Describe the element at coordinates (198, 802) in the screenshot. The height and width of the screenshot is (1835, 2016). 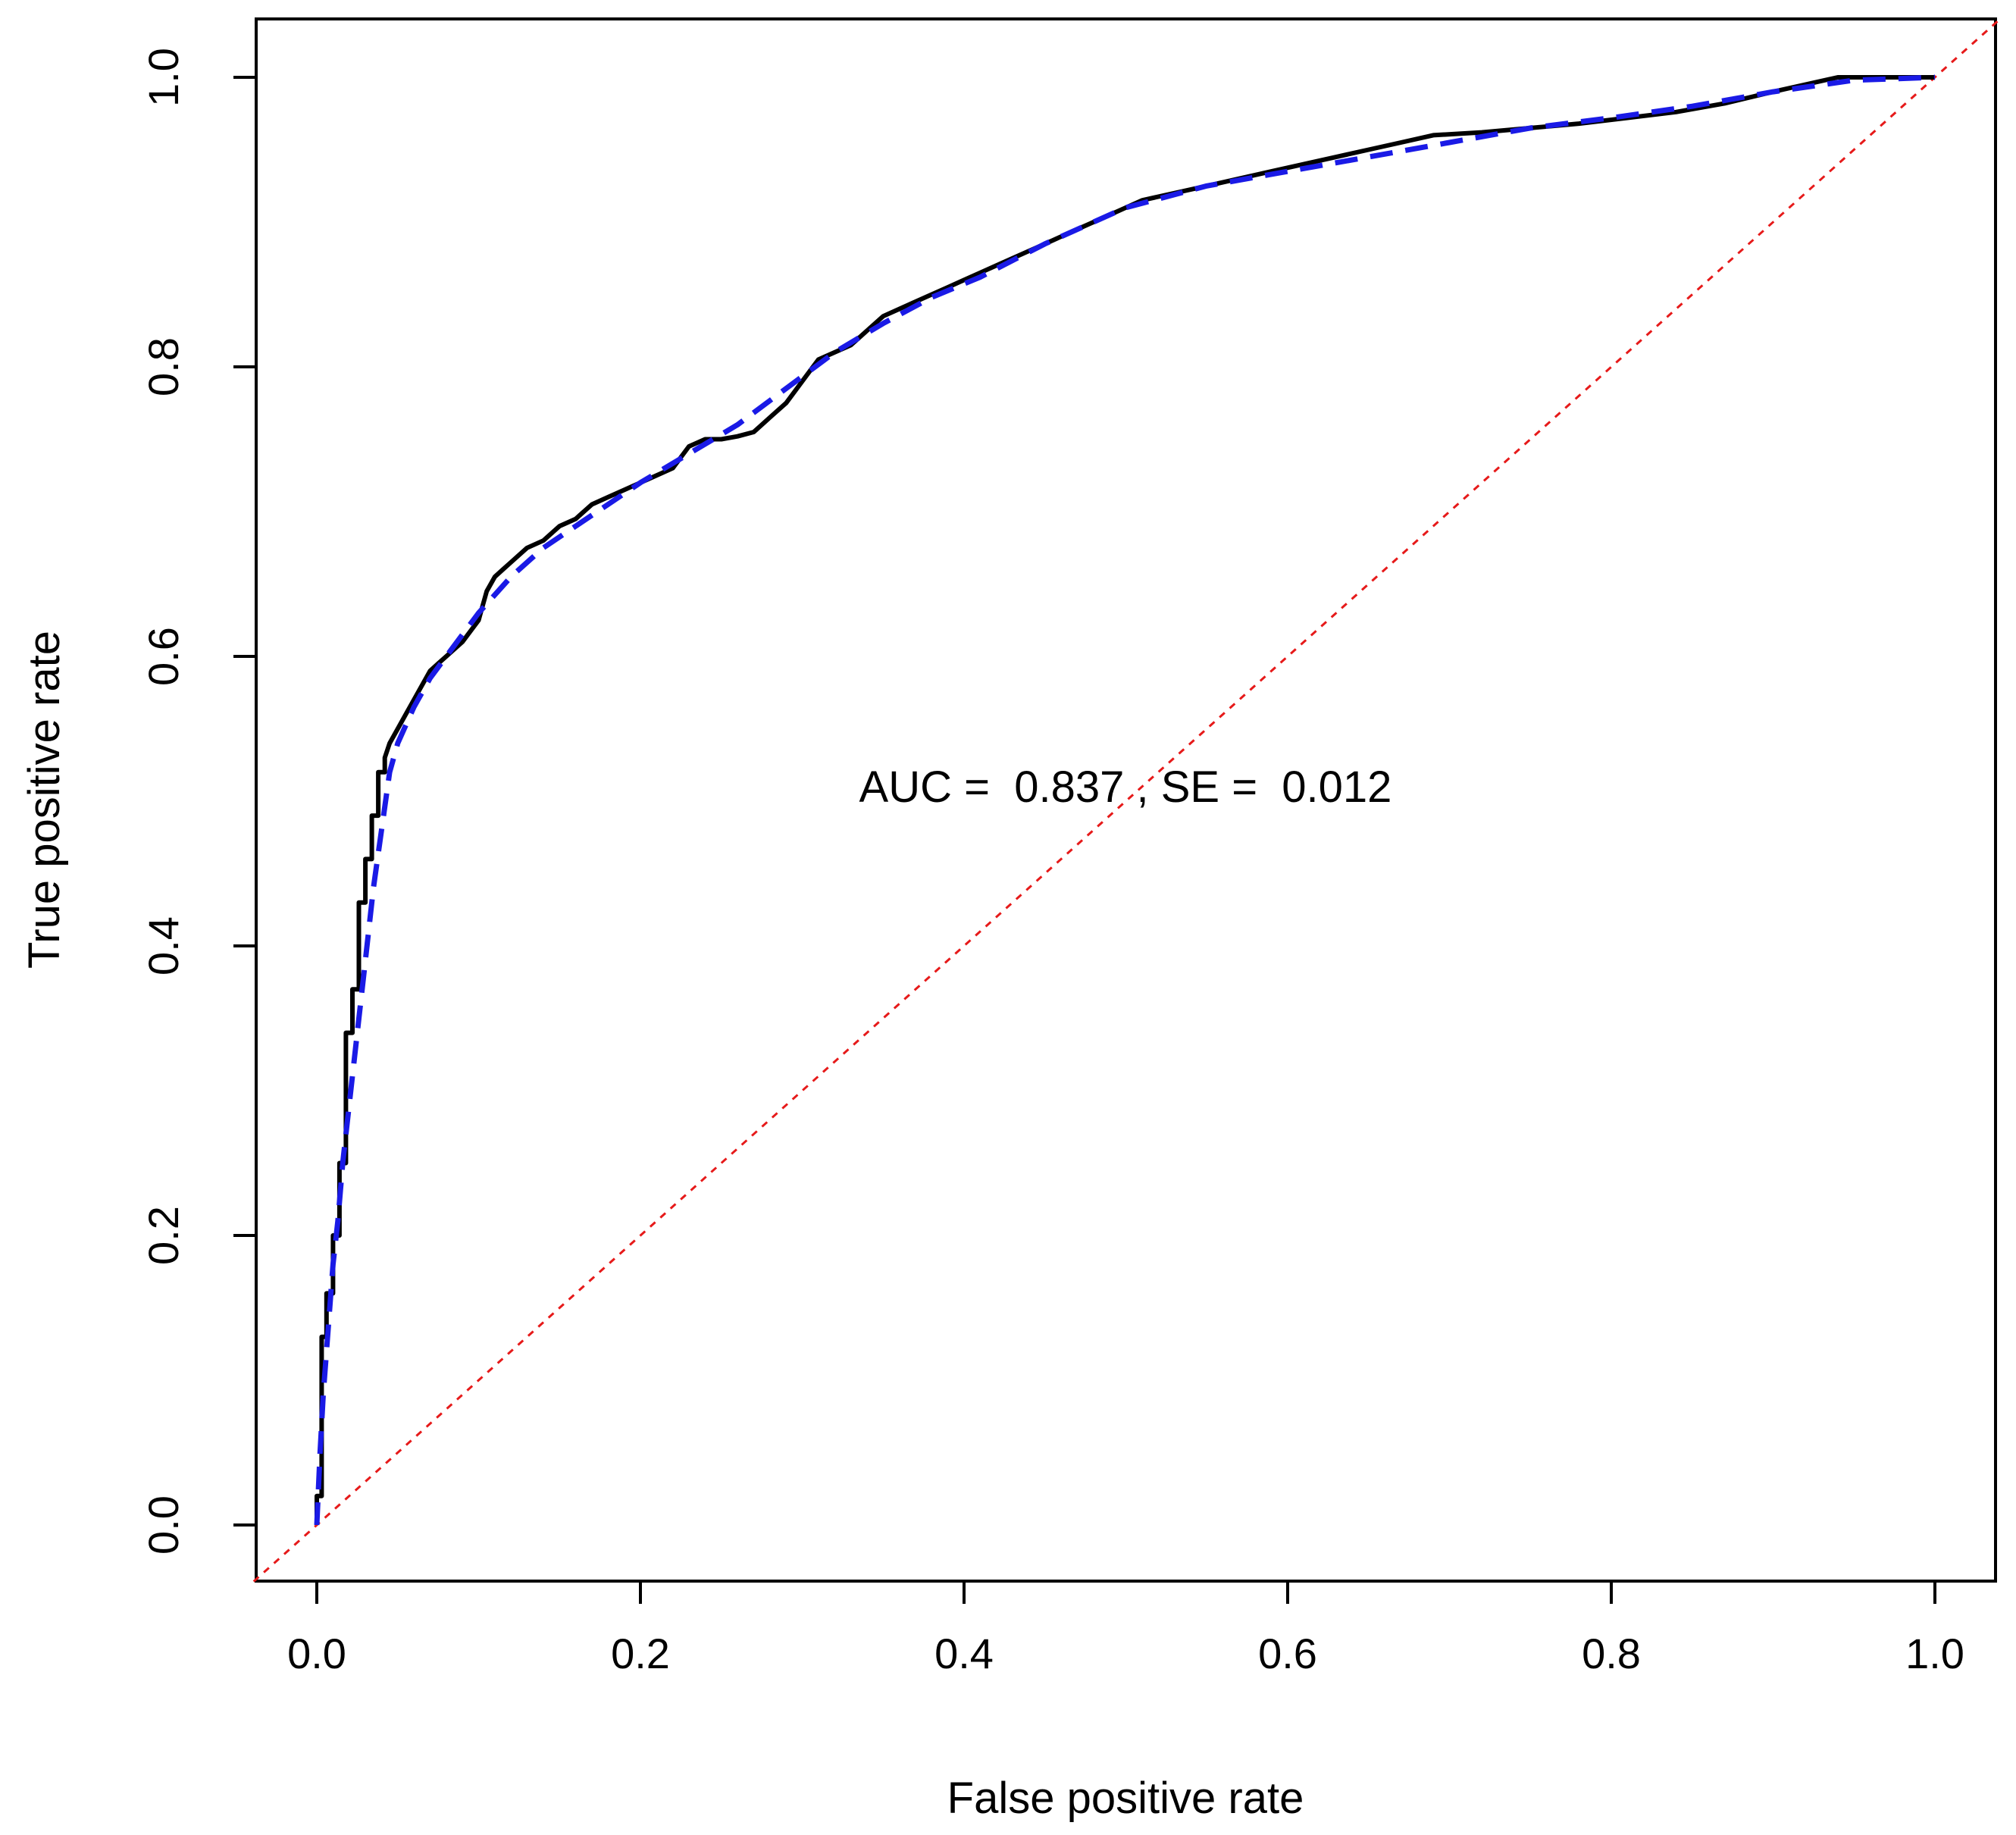
I see `y-axis: 0.0 0.2 0.4 0.6 0.8 1.0` at that location.